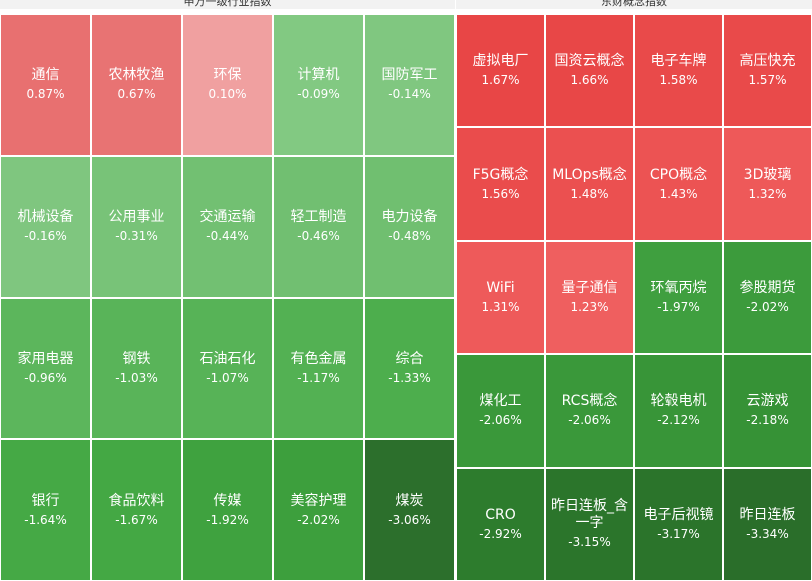 The image size is (812, 581). What do you see at coordinates (318, 510) in the screenshot?
I see `heatmap-tile: 美容护理 -2.02%` at bounding box center [318, 510].